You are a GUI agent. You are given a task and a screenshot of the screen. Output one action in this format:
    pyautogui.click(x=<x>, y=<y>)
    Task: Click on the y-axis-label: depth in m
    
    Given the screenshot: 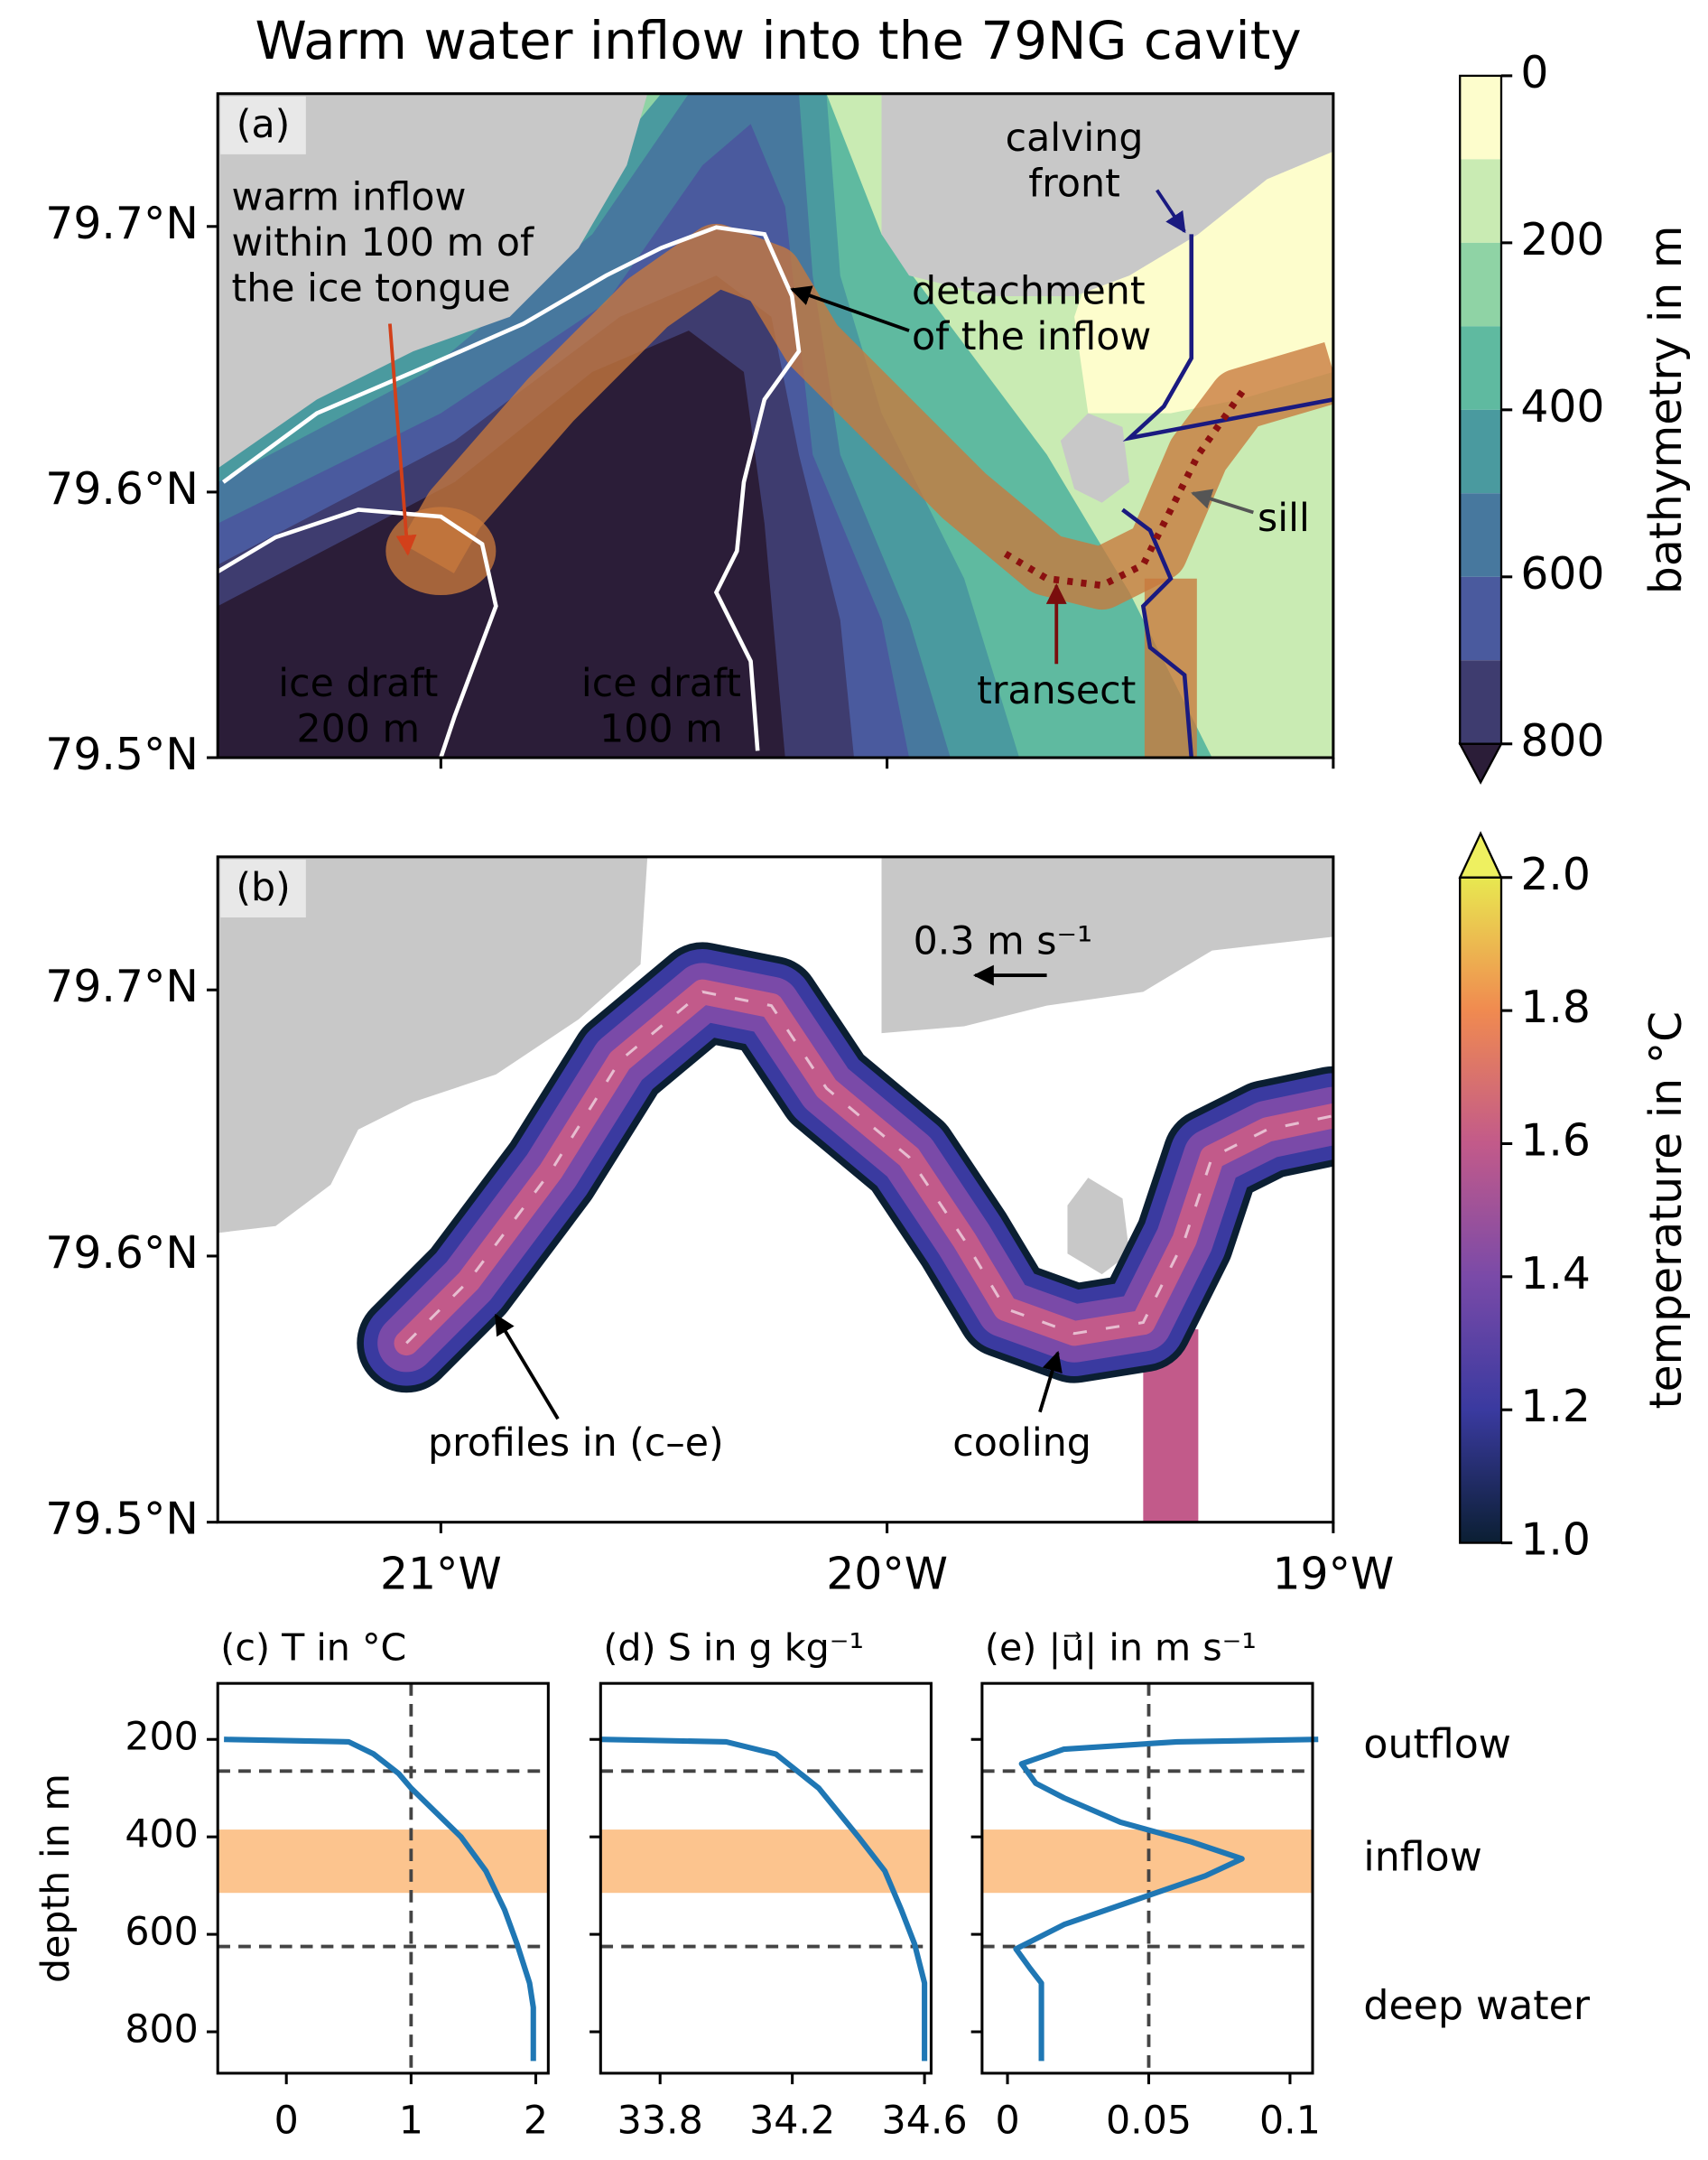 What is the action you would take?
    pyautogui.click(x=56, y=1878)
    